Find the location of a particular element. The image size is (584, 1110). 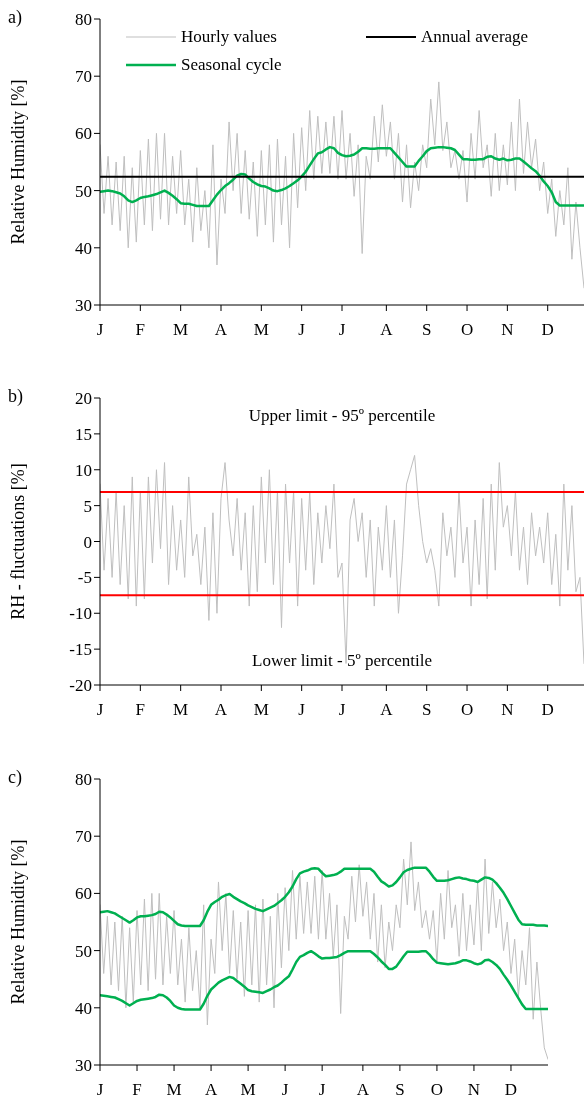

y-tick-label: -15 is located at coordinates (80, 650).